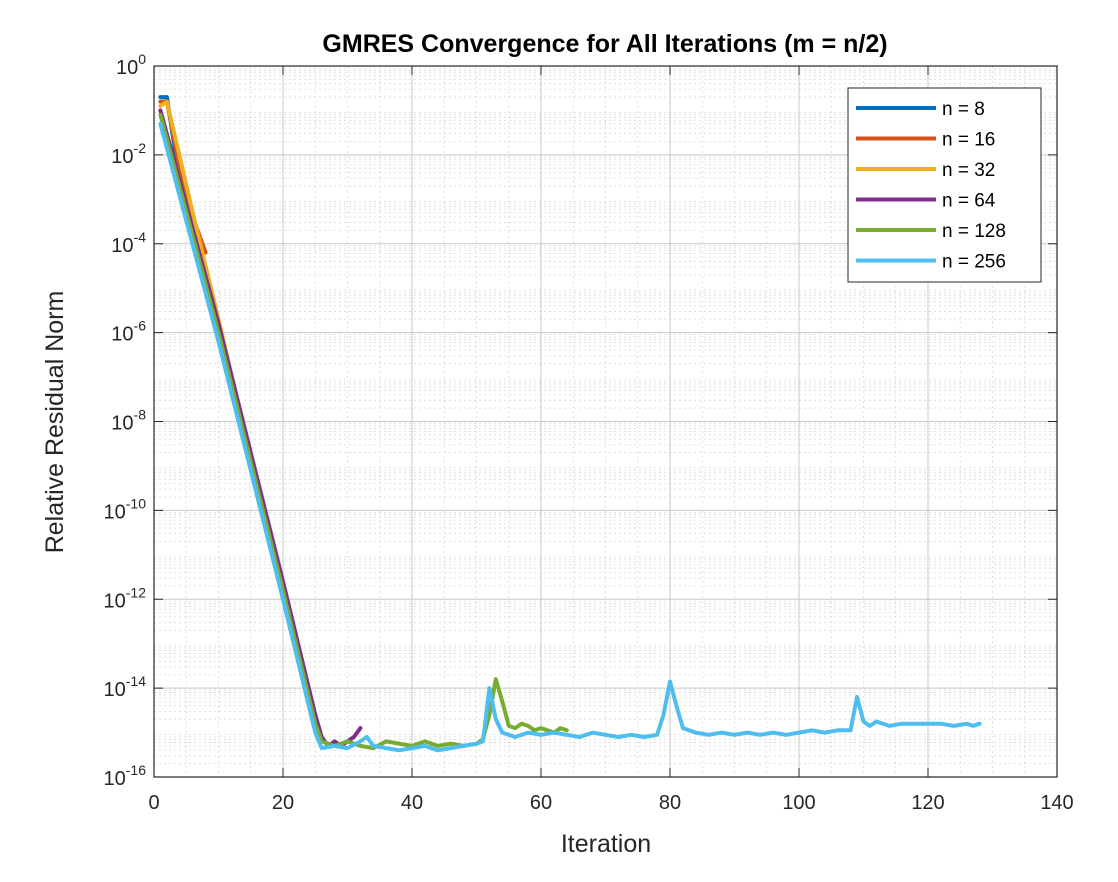 This screenshot has width=1118, height=882. Describe the element at coordinates (606, 844) in the screenshot. I see `x-axis-label: Iteration` at that location.